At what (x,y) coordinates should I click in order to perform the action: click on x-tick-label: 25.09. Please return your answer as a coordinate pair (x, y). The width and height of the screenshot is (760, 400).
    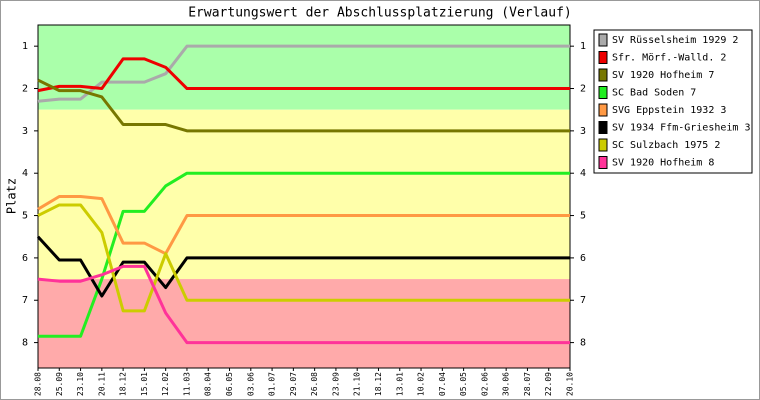
    Looking at the image, I should click on (59, 384).